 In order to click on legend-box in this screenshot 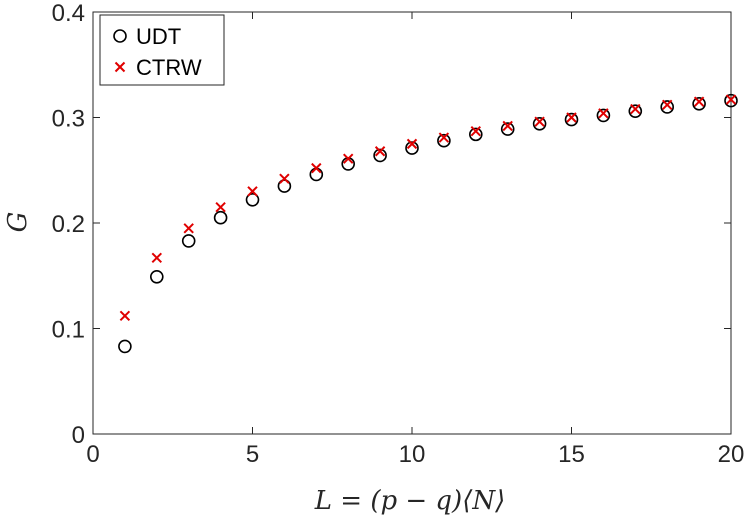, I will do `click(162, 50)`.